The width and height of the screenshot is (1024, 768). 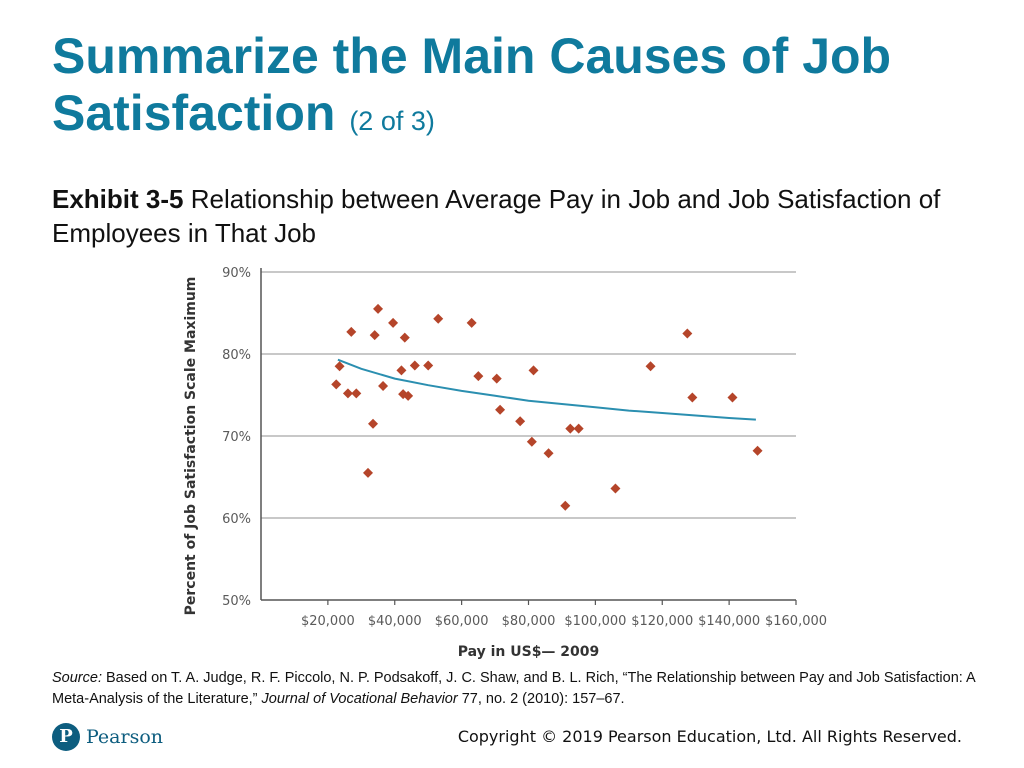 What do you see at coordinates (543, 699) in the screenshot?
I see `source-text-b: 77, no. 2 (2010): 157–67.` at bounding box center [543, 699].